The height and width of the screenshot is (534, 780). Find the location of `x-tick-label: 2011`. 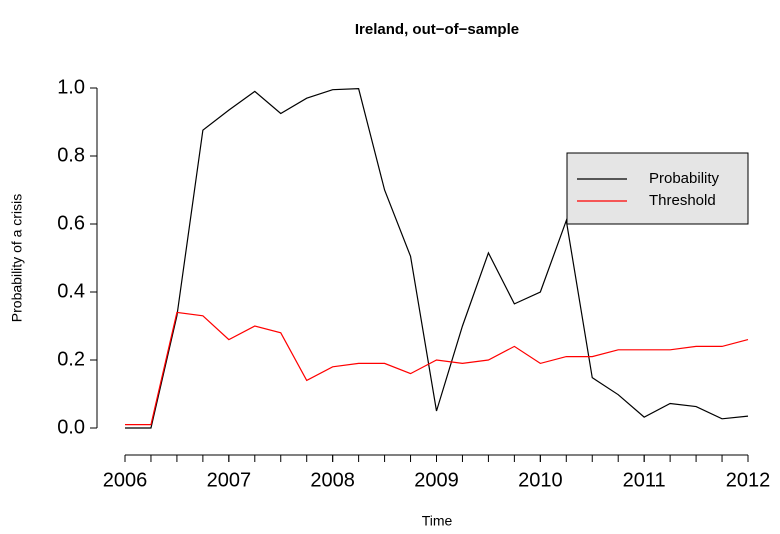

x-tick-label: 2011 is located at coordinates (644, 480).